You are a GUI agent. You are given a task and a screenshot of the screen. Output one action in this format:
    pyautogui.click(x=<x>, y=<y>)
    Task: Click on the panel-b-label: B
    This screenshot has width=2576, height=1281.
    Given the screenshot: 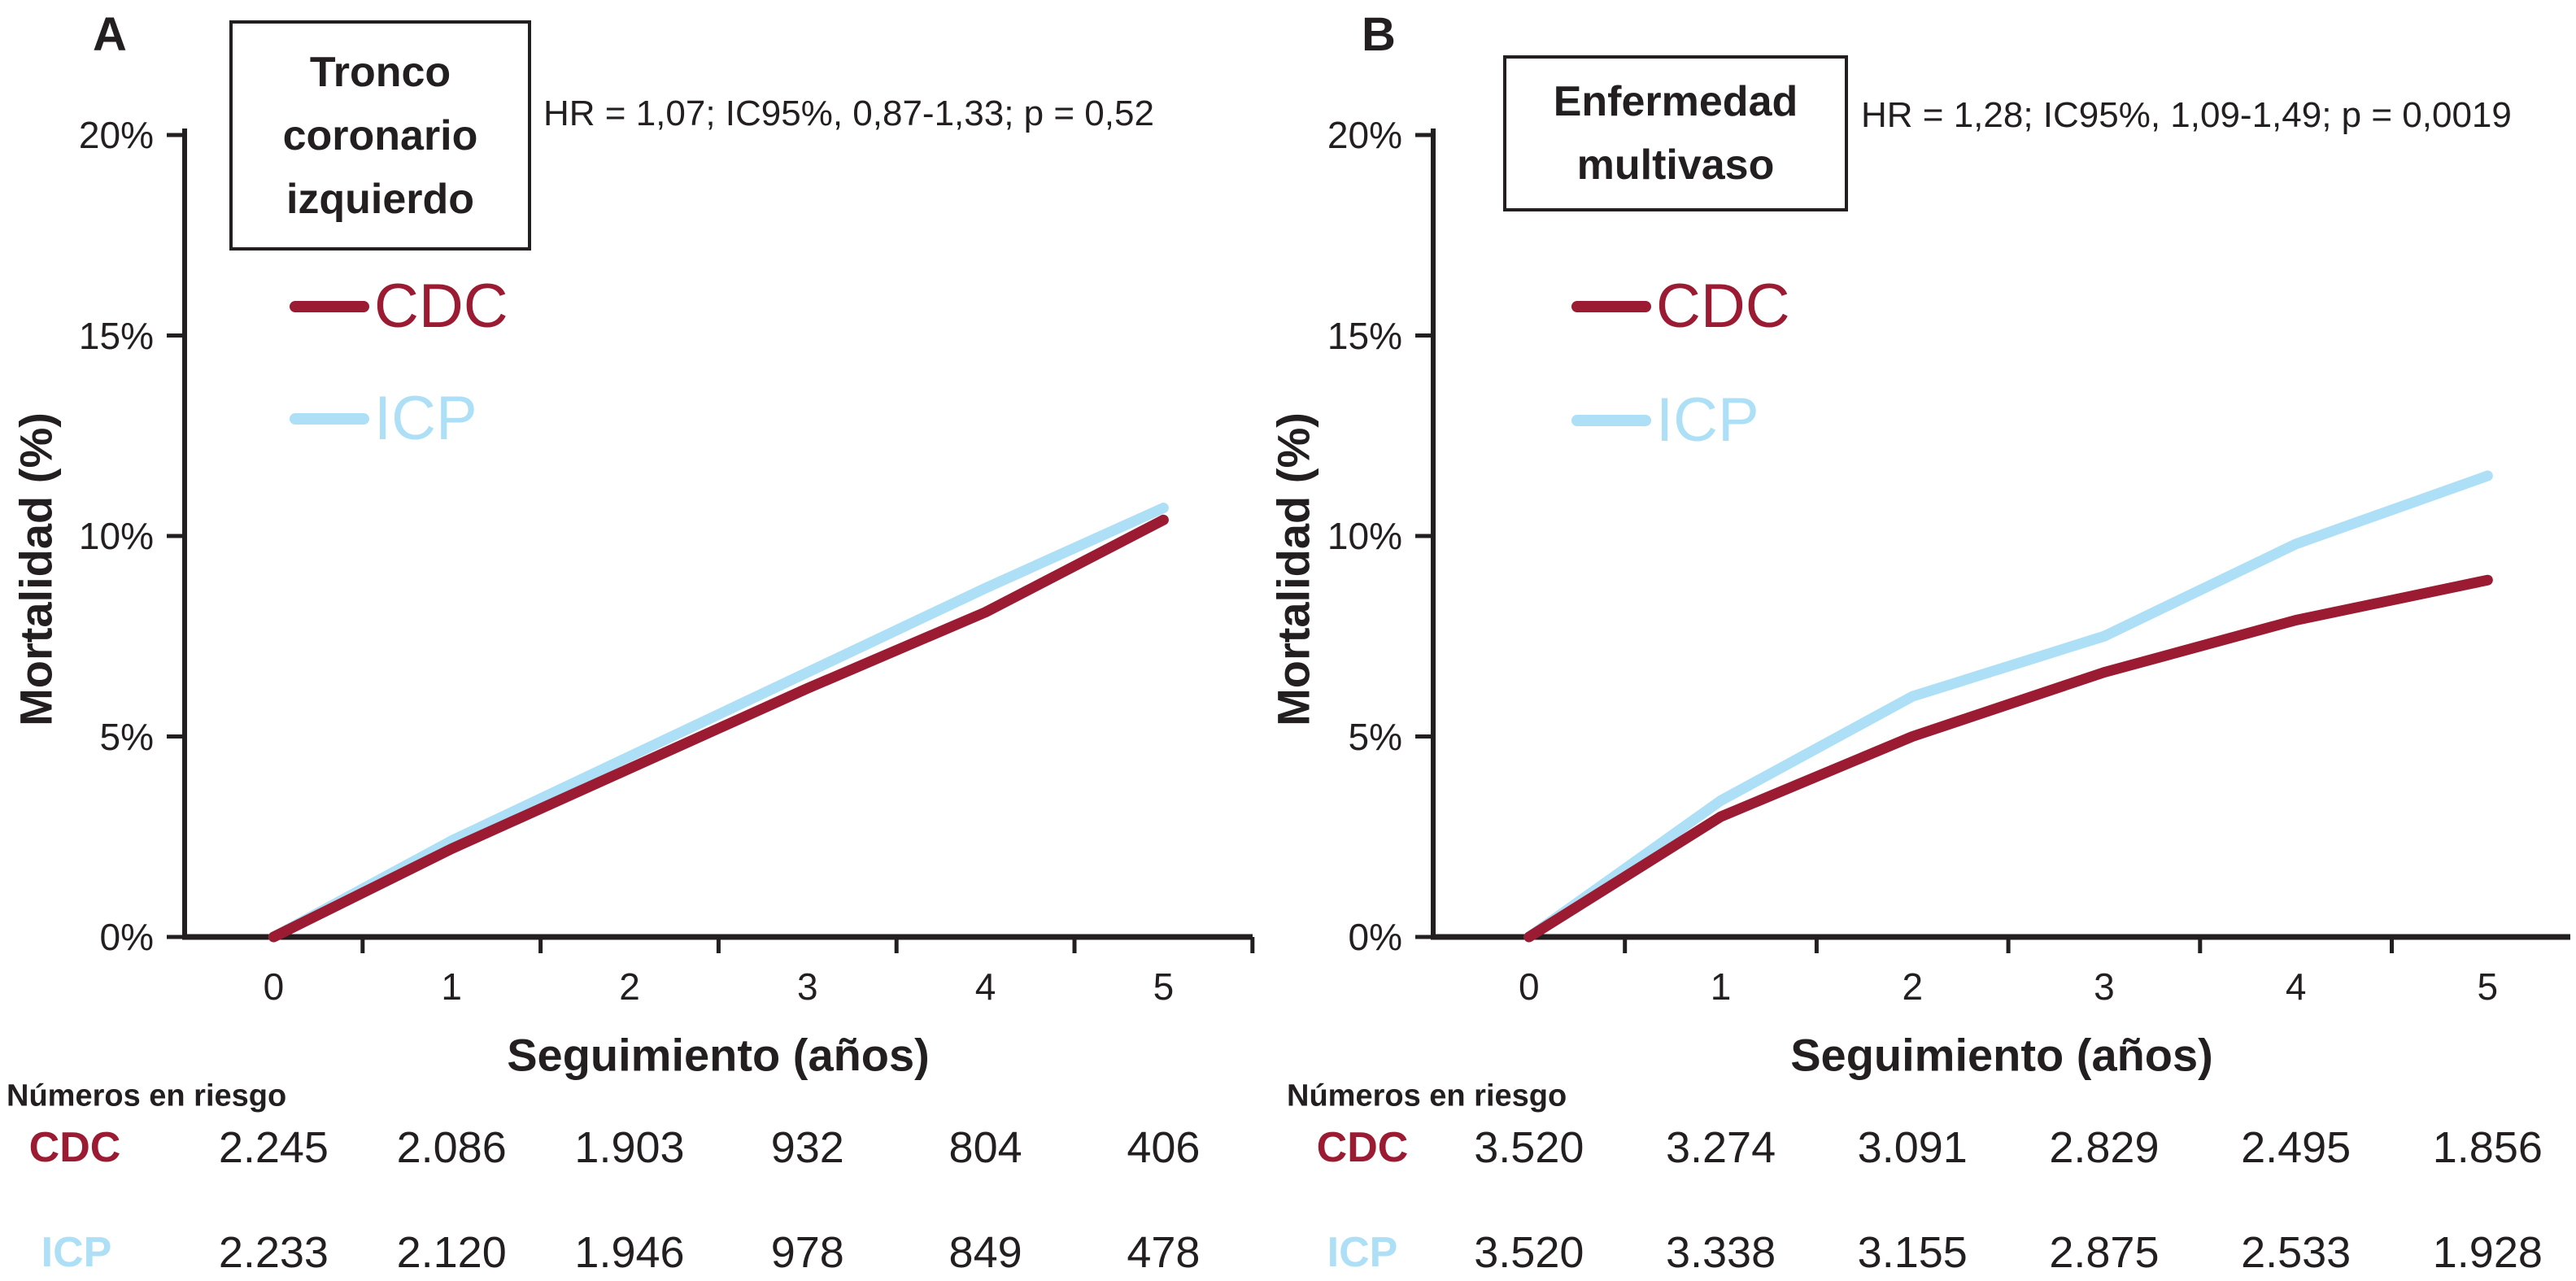 What is the action you would take?
    pyautogui.click(x=1379, y=34)
    